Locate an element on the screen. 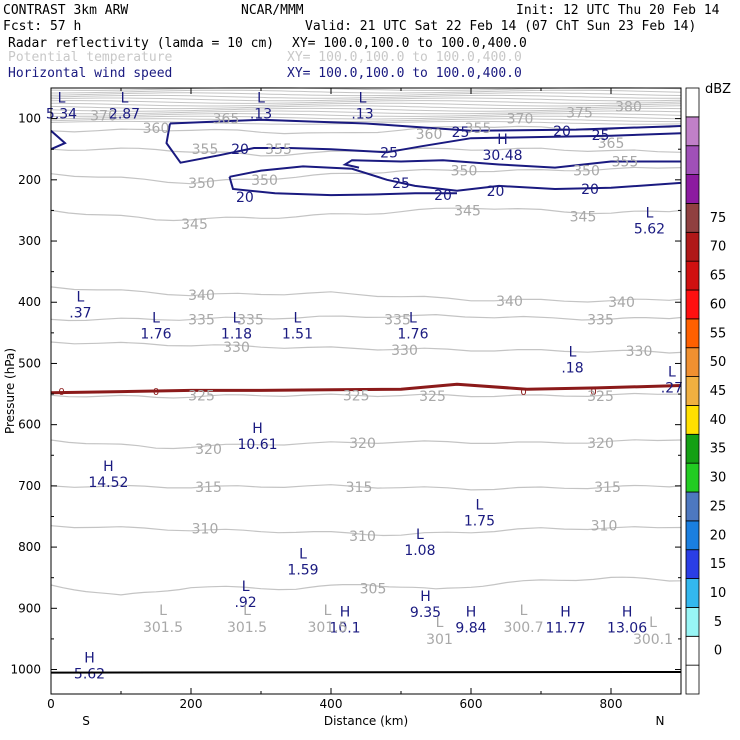 The image size is (740, 740). colorbar-label: 70 is located at coordinates (718, 247).